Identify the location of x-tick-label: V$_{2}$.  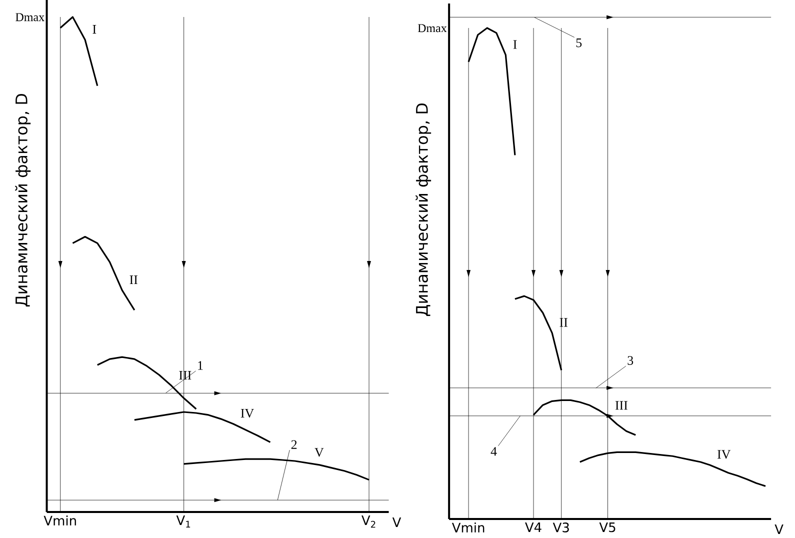
(369, 522).